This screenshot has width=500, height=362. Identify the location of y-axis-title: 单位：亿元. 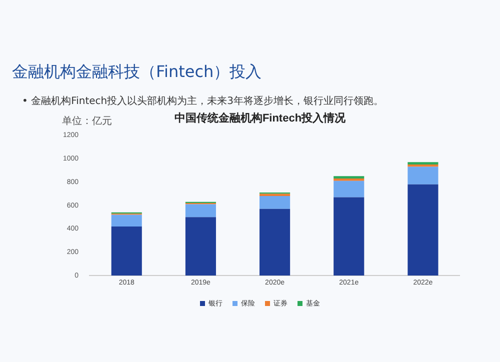
(87, 120).